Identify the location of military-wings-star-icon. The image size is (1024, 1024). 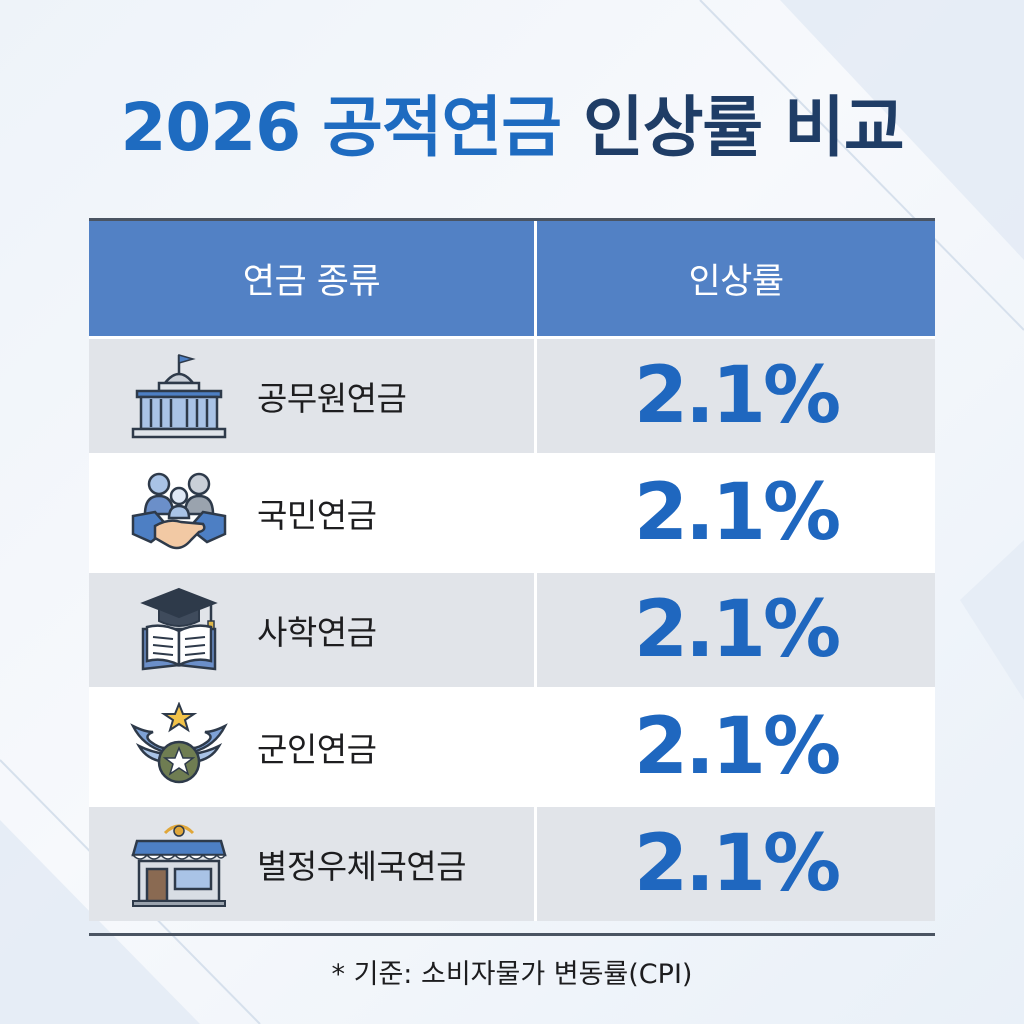
(179, 747).